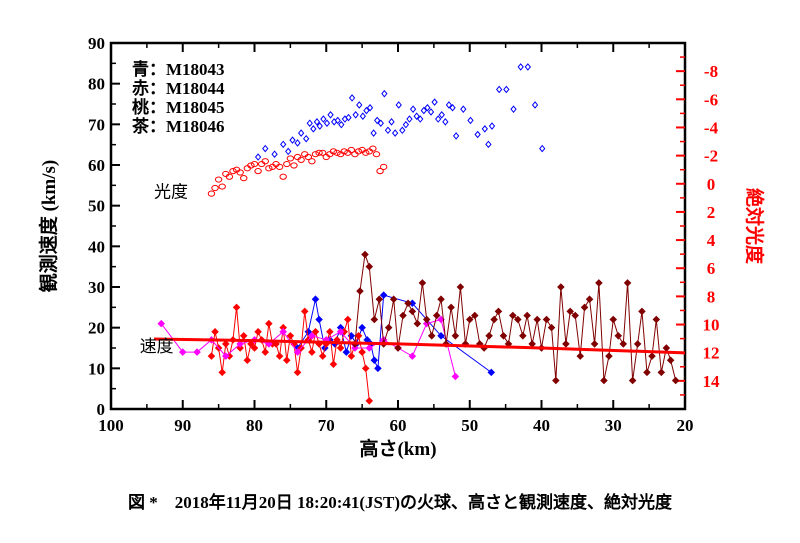 The image size is (800, 543). What do you see at coordinates (157, 346) in the screenshot?
I see `annotation: 速度` at bounding box center [157, 346].